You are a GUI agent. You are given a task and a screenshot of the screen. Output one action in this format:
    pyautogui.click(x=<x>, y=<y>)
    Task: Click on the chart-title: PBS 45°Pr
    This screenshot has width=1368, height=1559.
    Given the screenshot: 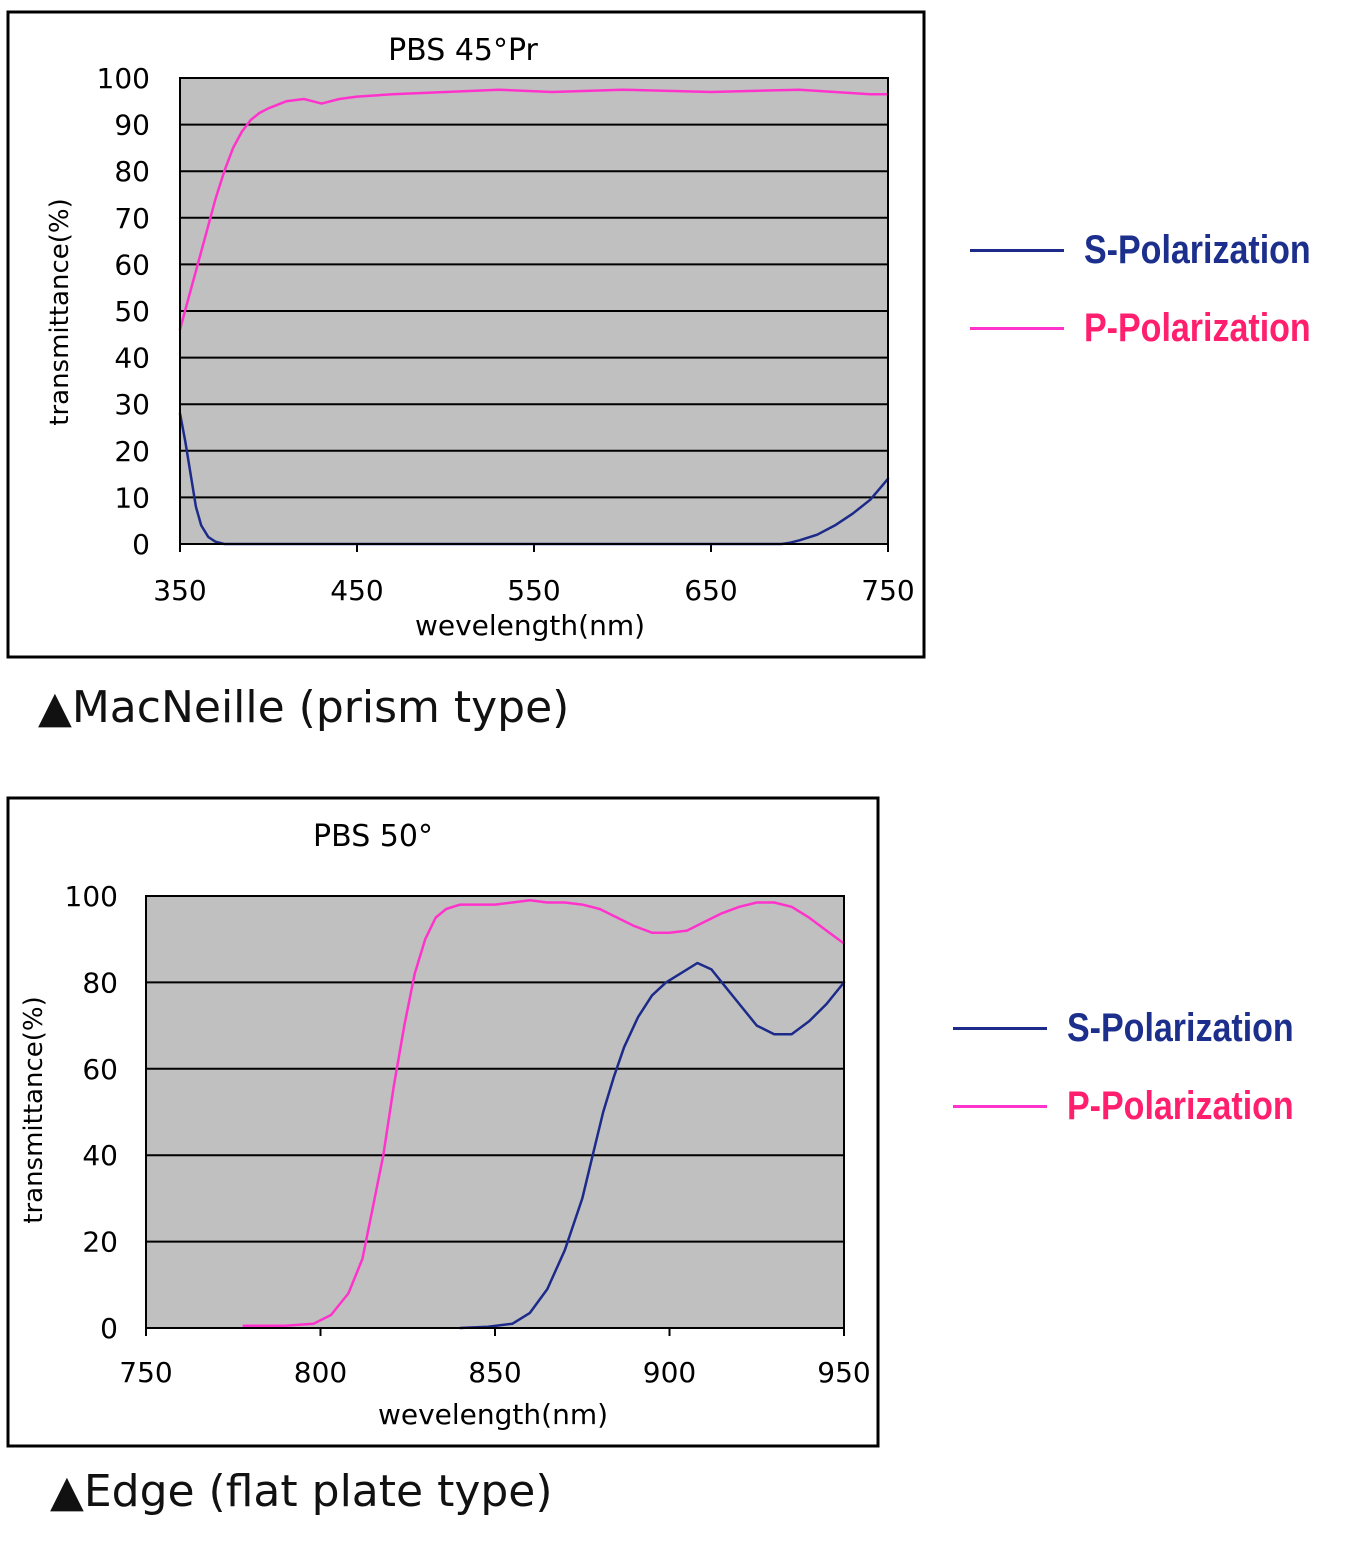 What is the action you would take?
    pyautogui.click(x=463, y=50)
    